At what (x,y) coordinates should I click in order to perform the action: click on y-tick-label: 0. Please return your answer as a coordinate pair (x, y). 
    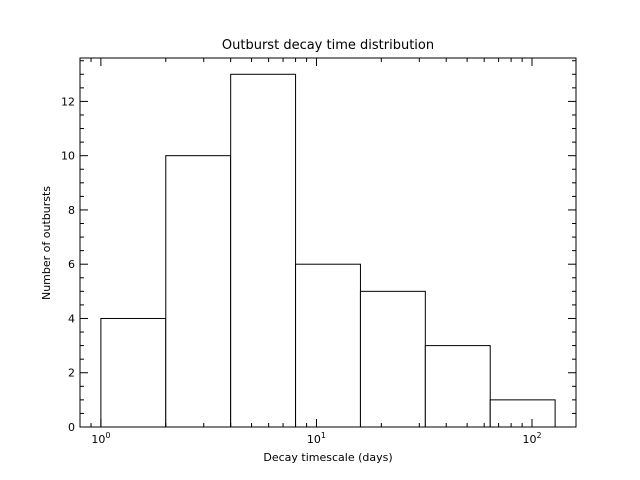
    Looking at the image, I should click on (71, 427).